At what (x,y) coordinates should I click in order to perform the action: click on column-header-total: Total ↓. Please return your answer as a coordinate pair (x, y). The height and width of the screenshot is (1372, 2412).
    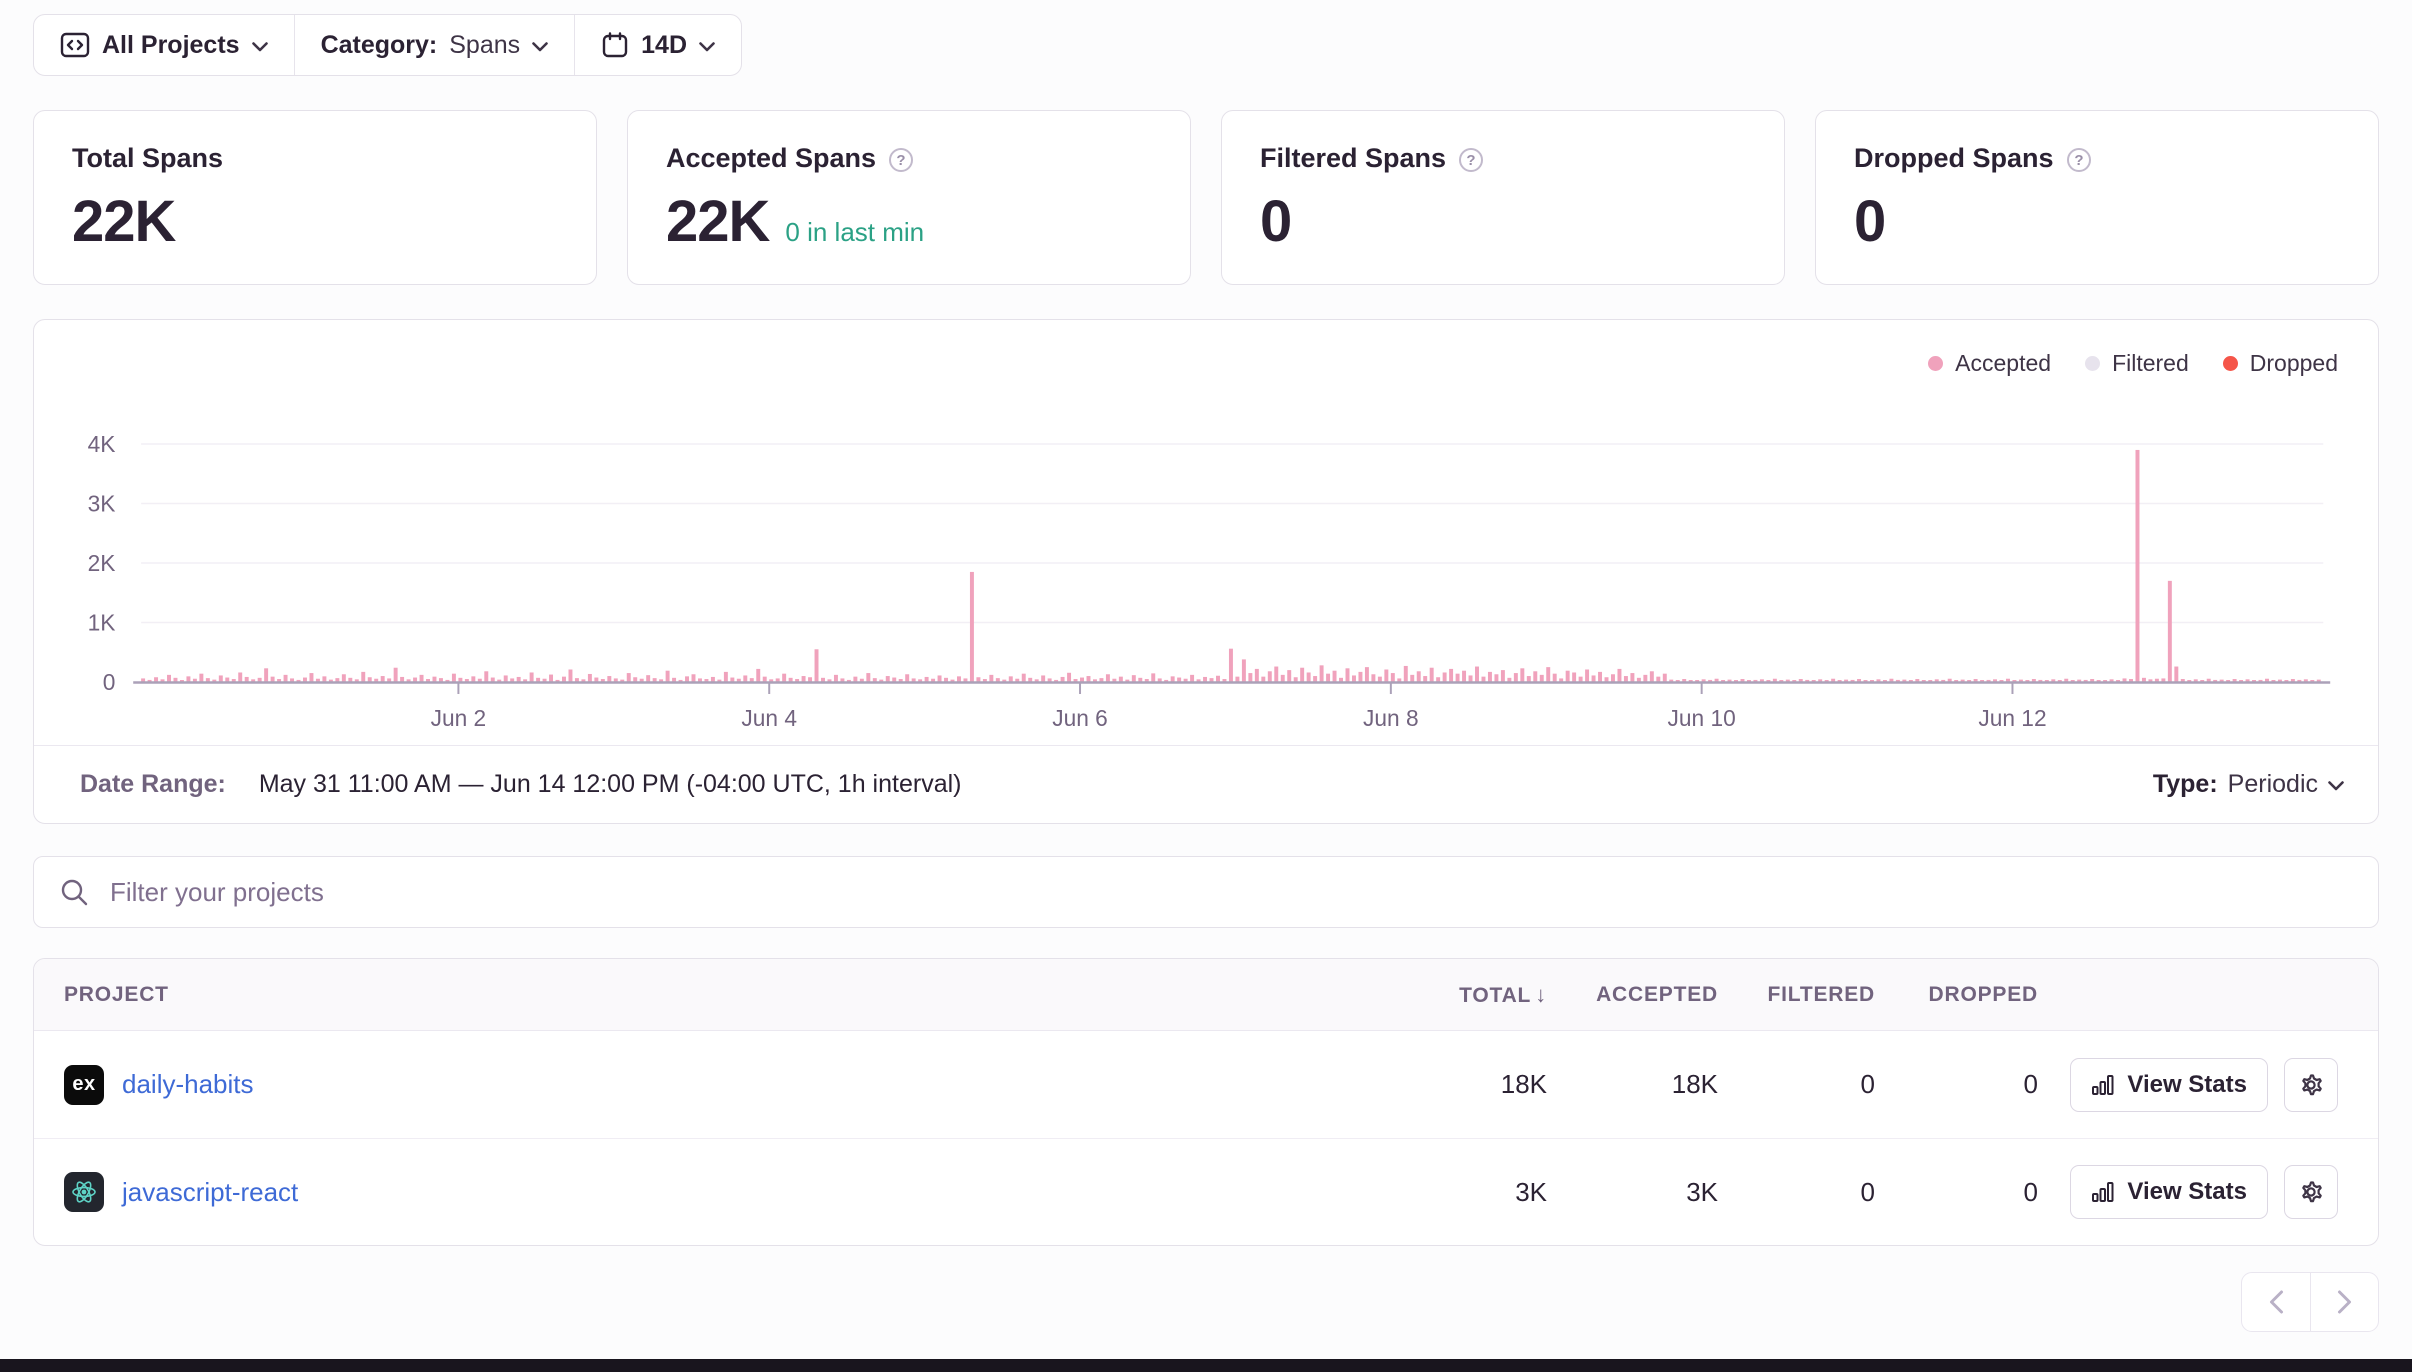
    Looking at the image, I should click on (1503, 994).